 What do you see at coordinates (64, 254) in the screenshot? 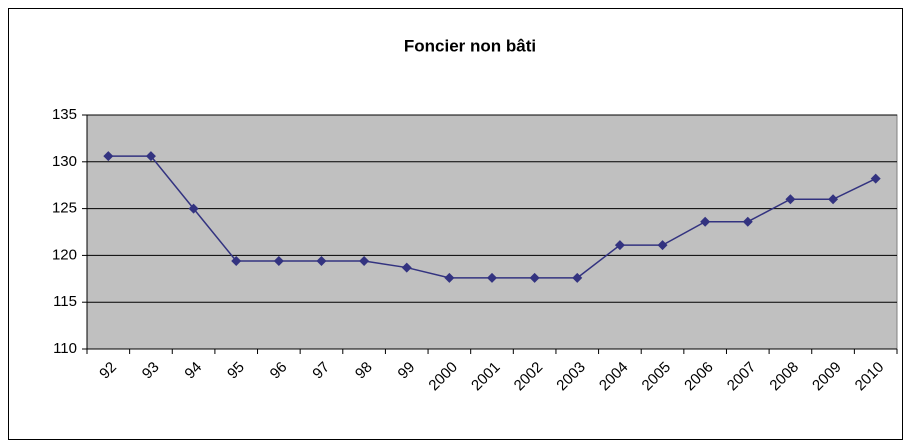
I see `y-tick-label: 120` at bounding box center [64, 254].